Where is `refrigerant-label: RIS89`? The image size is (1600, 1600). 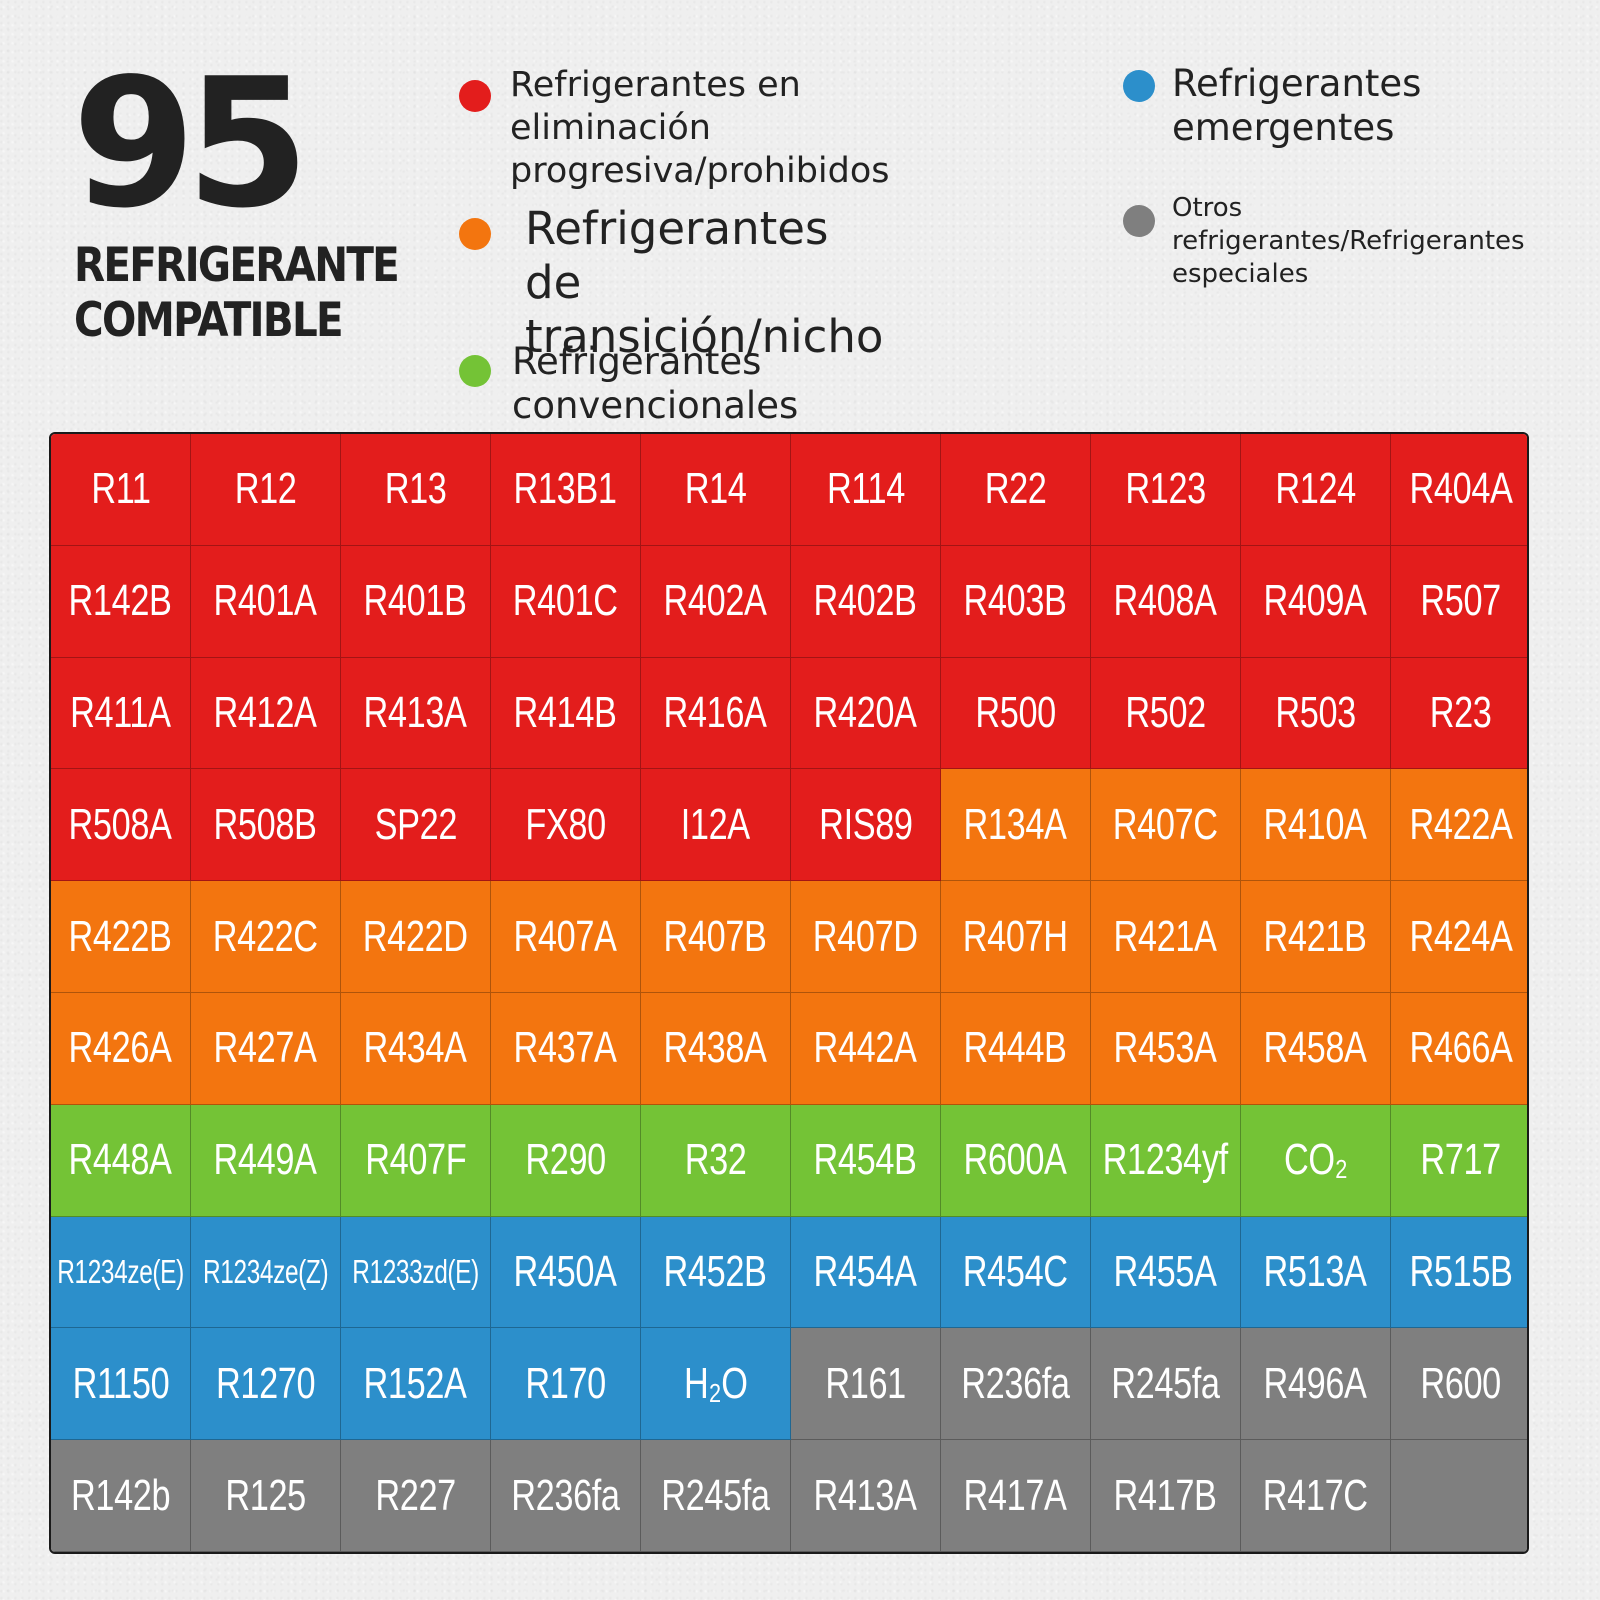 refrigerant-label: RIS89 is located at coordinates (865, 824).